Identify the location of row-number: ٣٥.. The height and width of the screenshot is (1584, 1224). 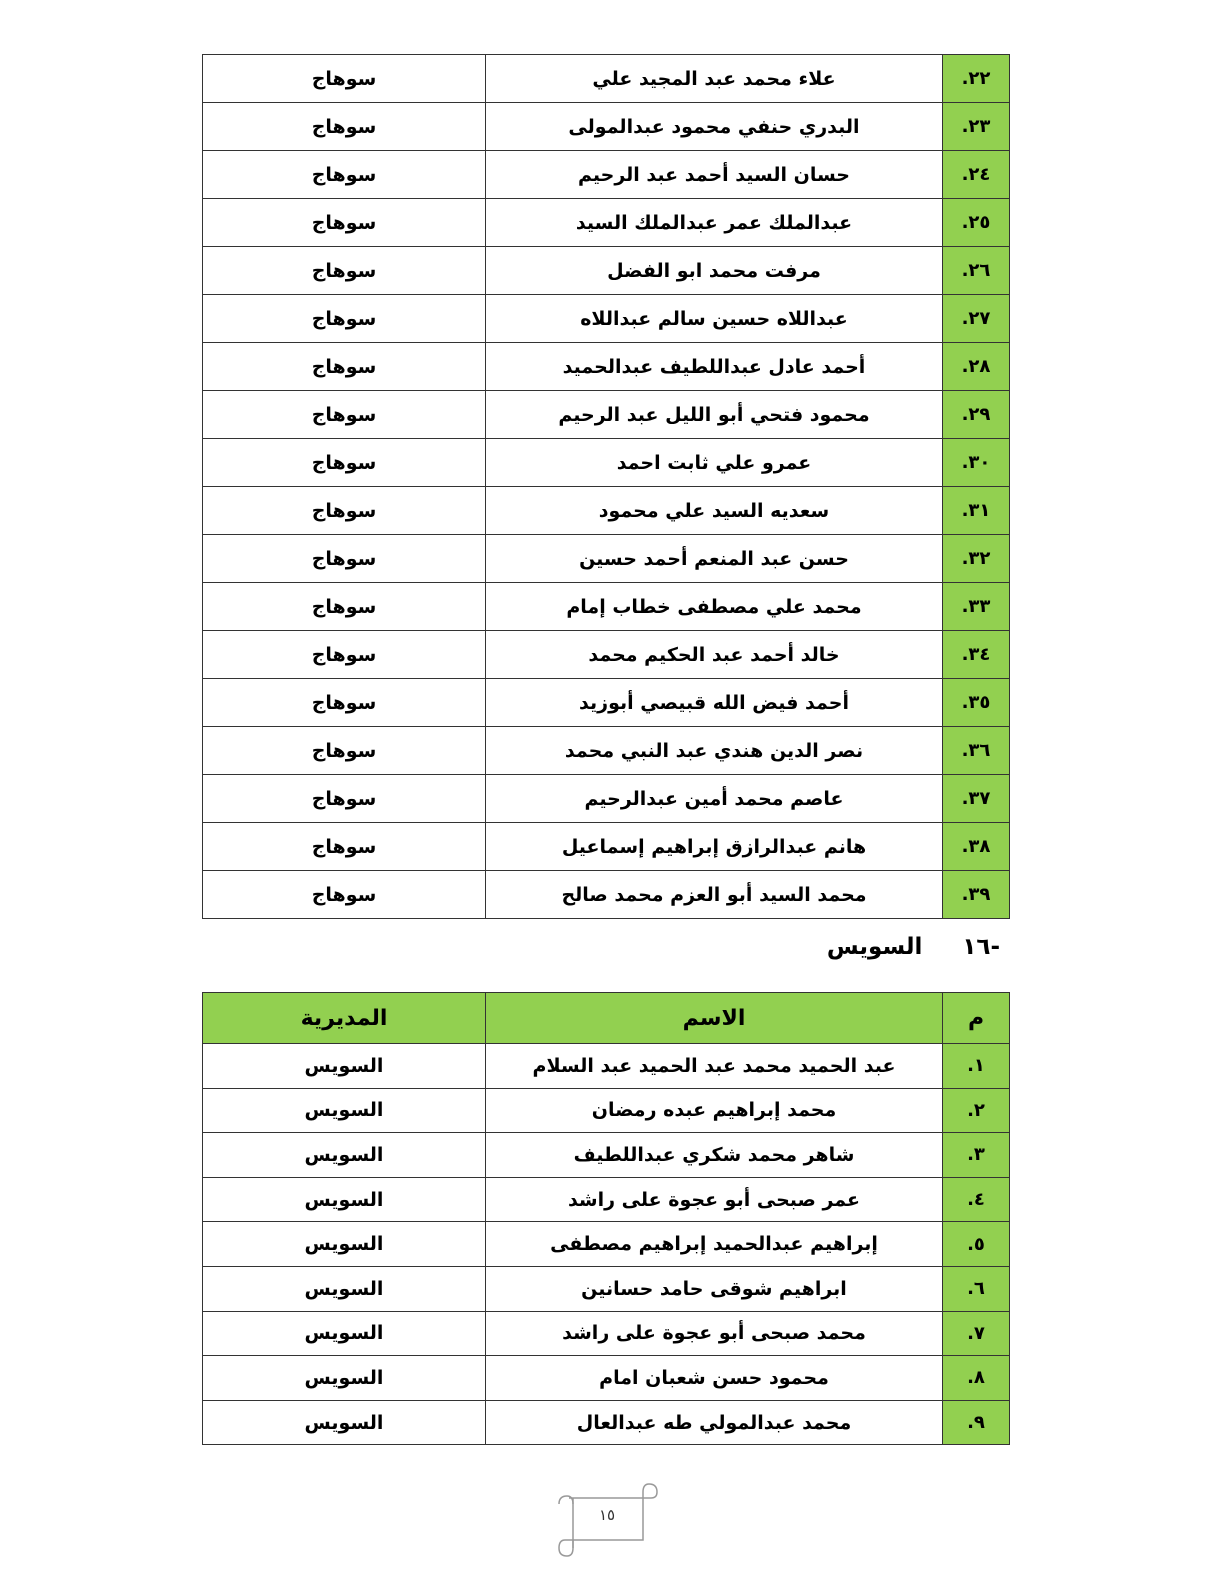
(976, 702).